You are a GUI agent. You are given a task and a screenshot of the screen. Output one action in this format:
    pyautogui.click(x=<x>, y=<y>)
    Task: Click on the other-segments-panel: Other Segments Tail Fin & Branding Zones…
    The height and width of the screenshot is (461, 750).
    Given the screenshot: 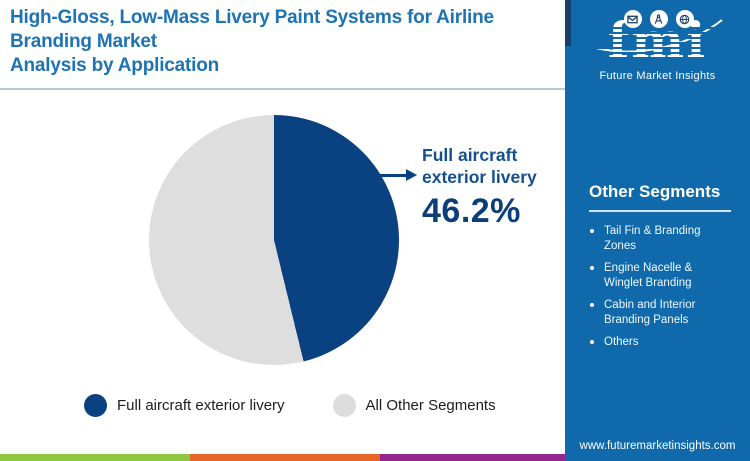 What is the action you would take?
    pyautogui.click(x=660, y=266)
    